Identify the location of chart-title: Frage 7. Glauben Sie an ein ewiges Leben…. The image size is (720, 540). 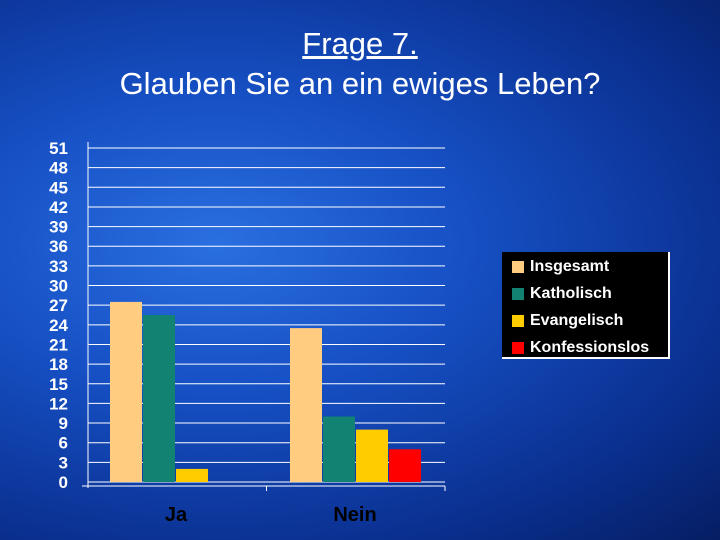
(360, 64).